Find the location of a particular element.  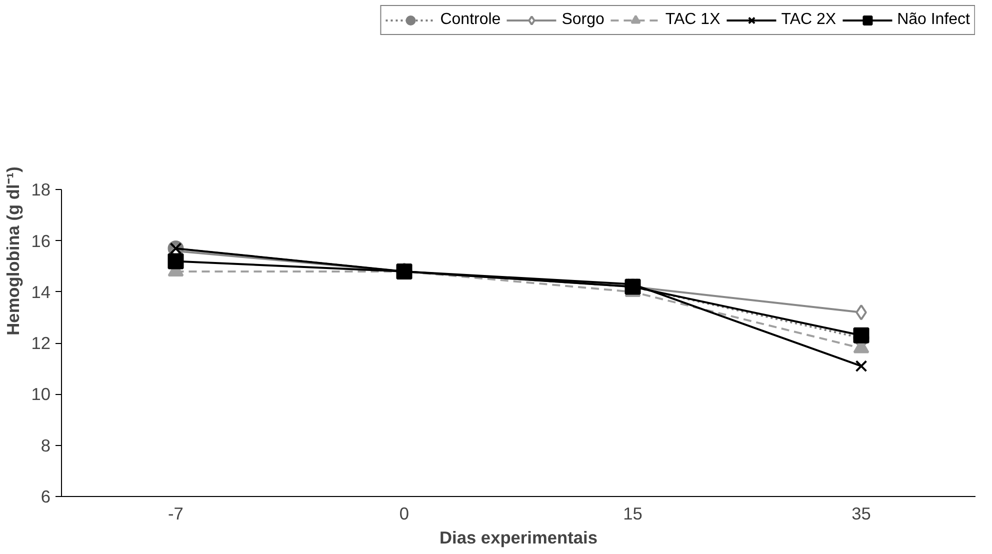

y-tick-label: 16 is located at coordinates (41, 240).